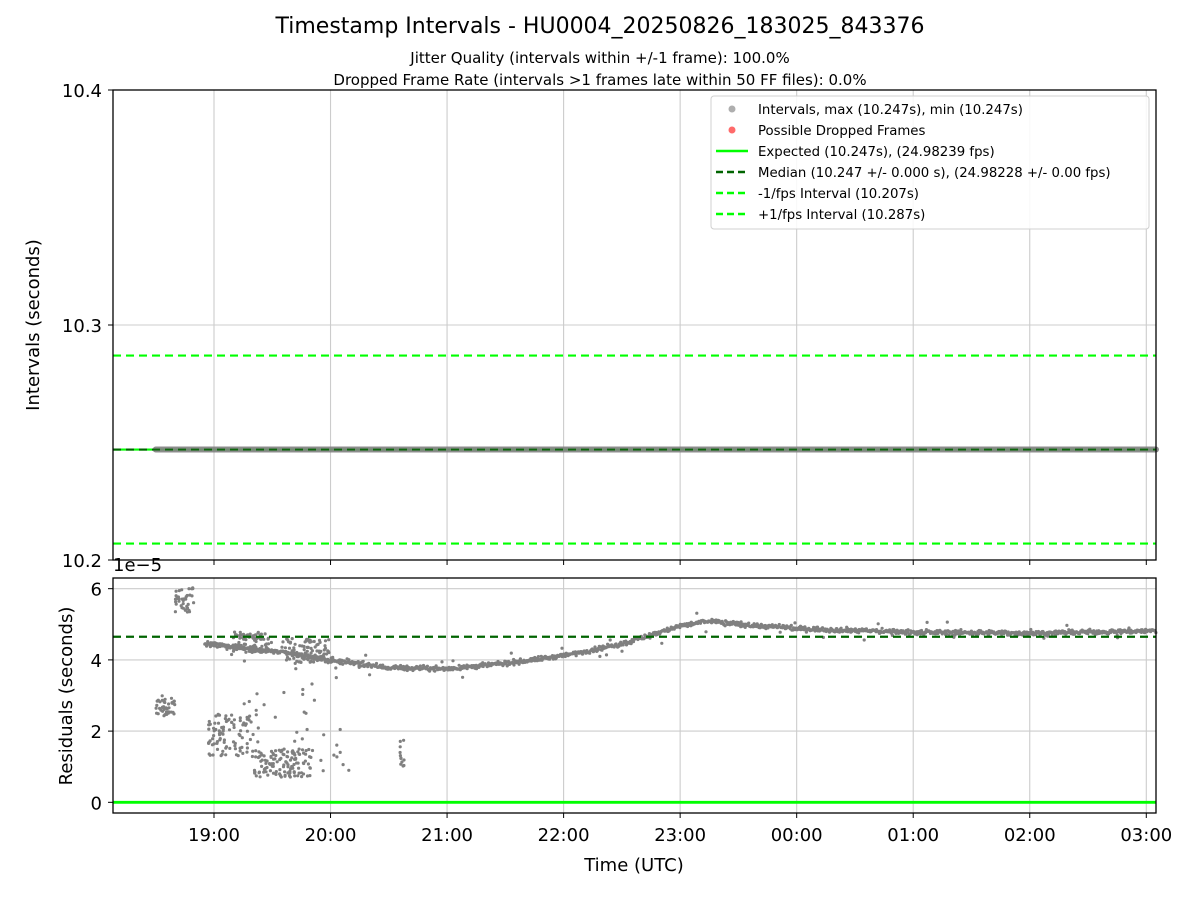 Image resolution: width=1200 pixels, height=900 pixels. What do you see at coordinates (96, 661) in the screenshot?
I see `residuals-y-tick-label: 4` at bounding box center [96, 661].